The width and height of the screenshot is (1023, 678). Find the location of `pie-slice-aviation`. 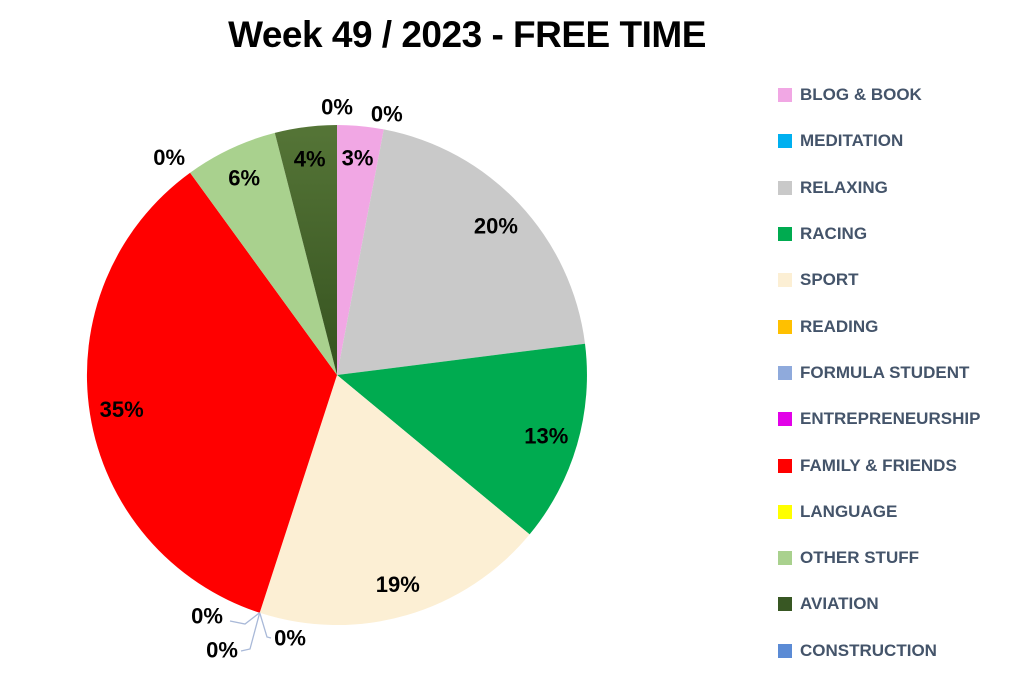

pie-slice-aviation is located at coordinates (305, 250).